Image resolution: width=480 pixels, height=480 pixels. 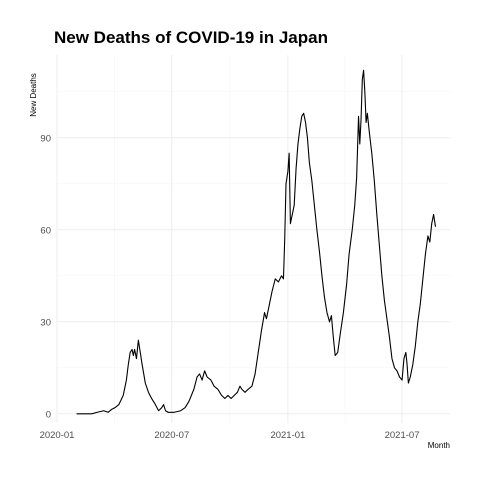 I want to click on x-tick-label: 2021-01, so click(x=287, y=435).